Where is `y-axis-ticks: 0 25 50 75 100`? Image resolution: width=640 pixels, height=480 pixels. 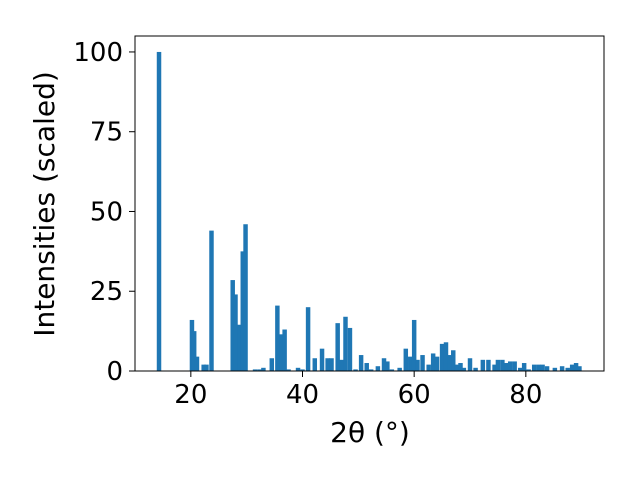
y-axis-ticks: 0 25 50 75 100 is located at coordinates (104, 212).